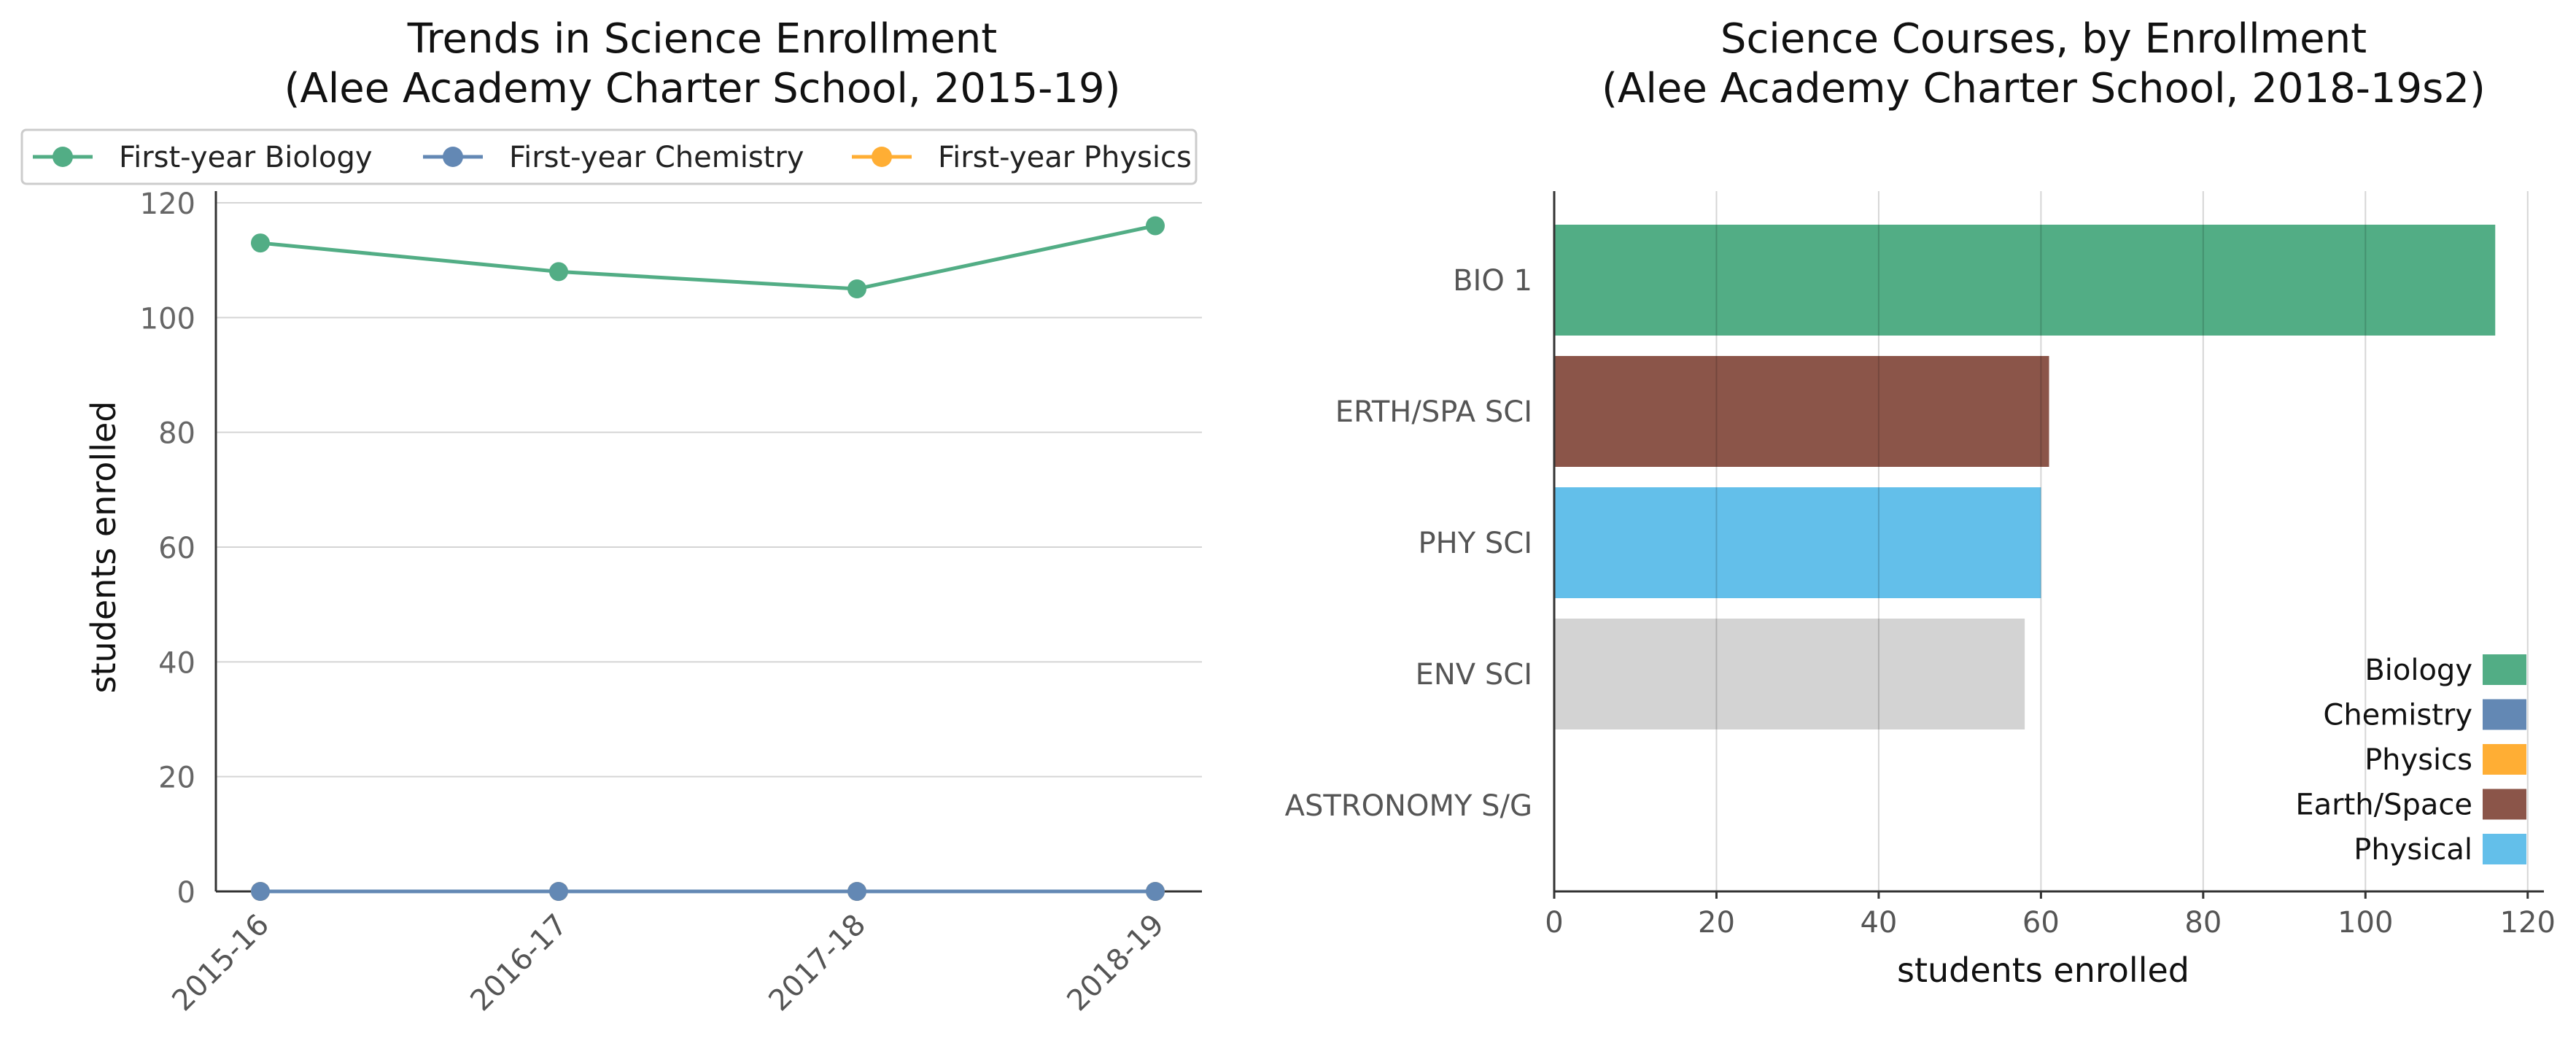 Image resolution: width=2576 pixels, height=1057 pixels. I want to click on y-tick-label: 60, so click(177, 548).